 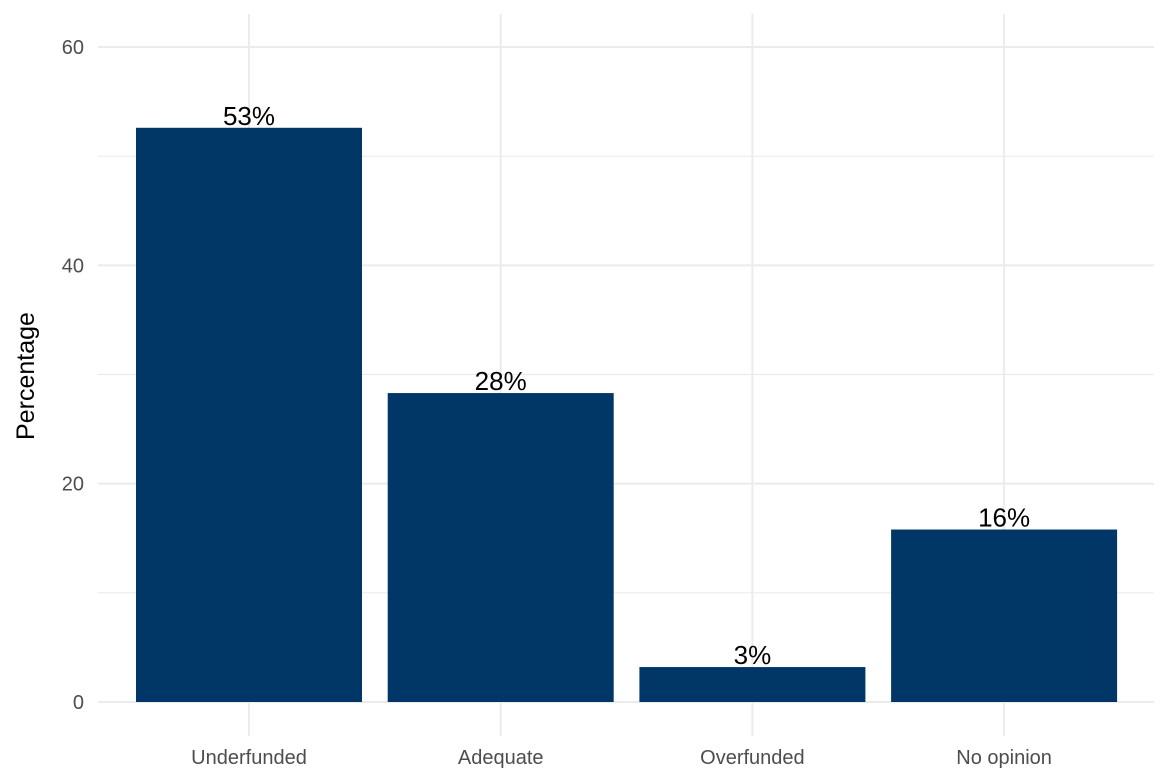 What do you see at coordinates (73, 266) in the screenshot?
I see `y-tick-label: 40` at bounding box center [73, 266].